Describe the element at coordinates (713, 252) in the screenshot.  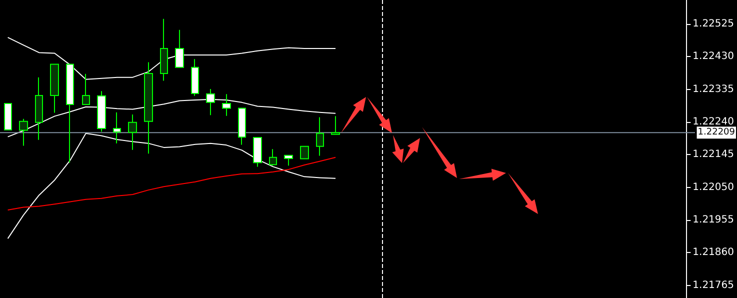
I see `y-tick-label: 1.21860` at that location.